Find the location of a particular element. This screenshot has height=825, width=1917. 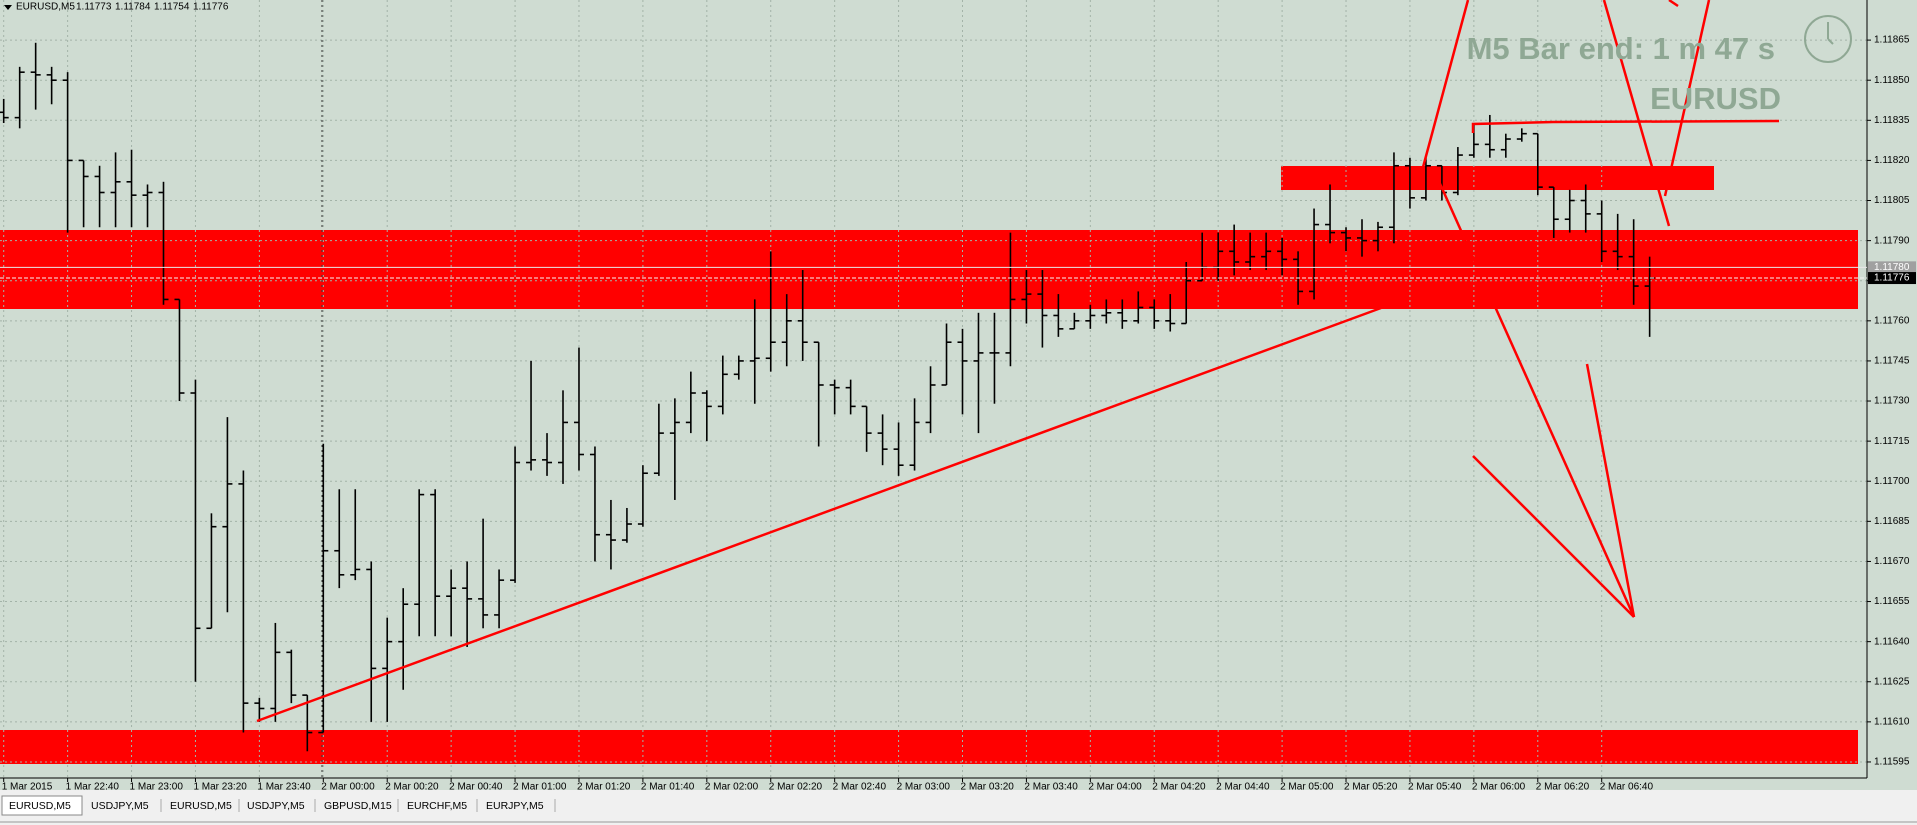

header: EURUSD,M5 1.11773 1.11784 1.11754 1.11776 is located at coordinates (116, 7).